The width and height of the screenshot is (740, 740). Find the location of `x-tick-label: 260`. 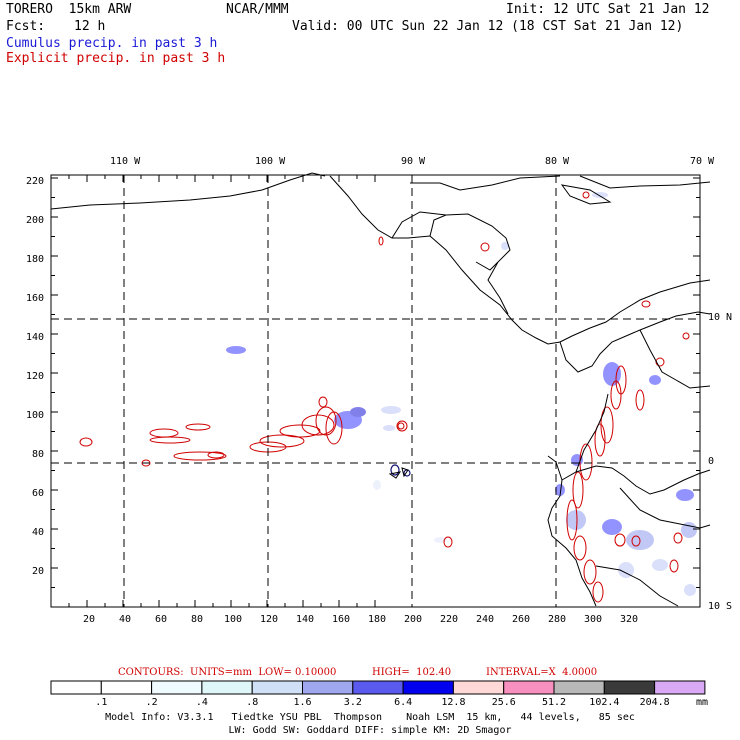

x-tick-label: 260 is located at coordinates (521, 619).